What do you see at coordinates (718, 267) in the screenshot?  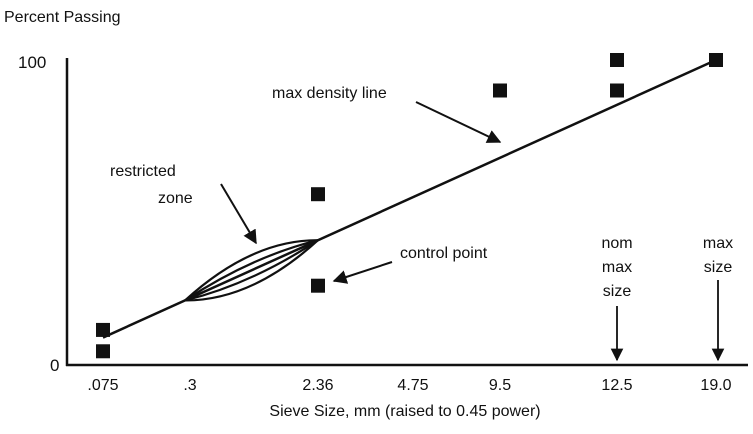 I see `annotation-max-size: size` at bounding box center [718, 267].